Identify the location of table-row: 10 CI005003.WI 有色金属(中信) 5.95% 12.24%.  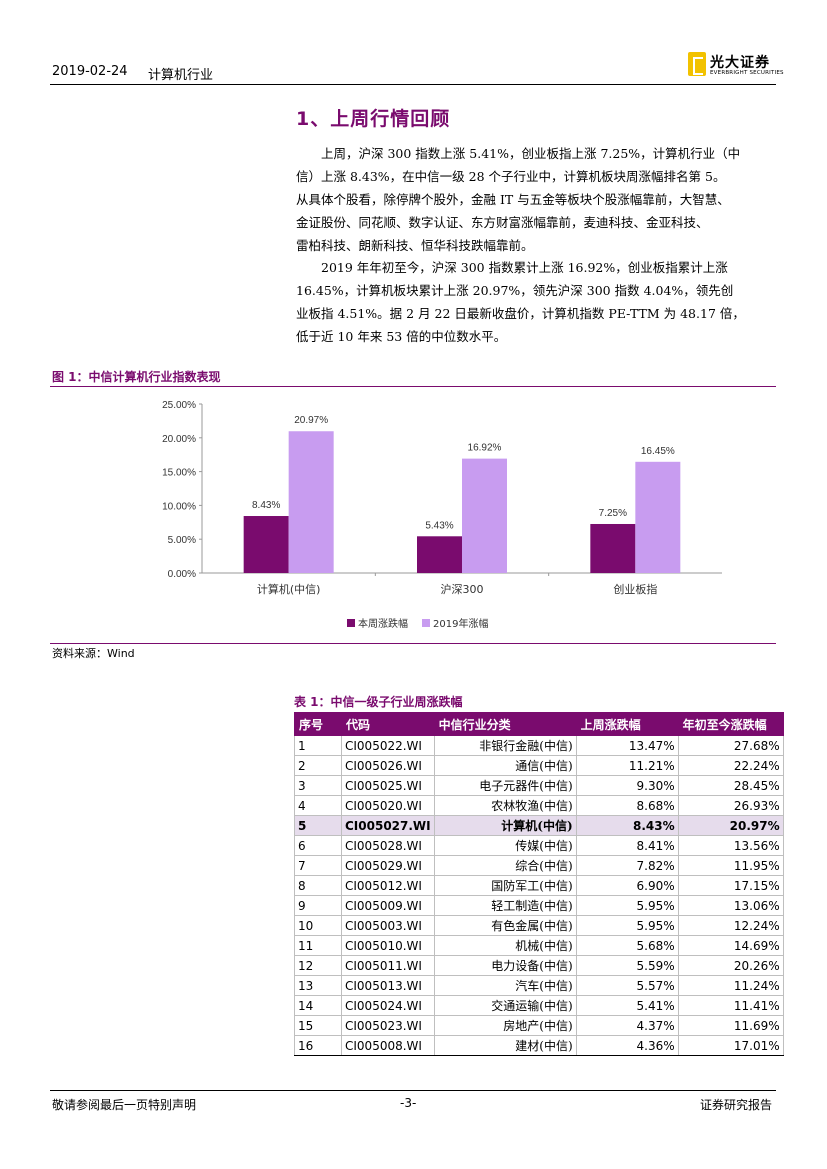
(539, 925).